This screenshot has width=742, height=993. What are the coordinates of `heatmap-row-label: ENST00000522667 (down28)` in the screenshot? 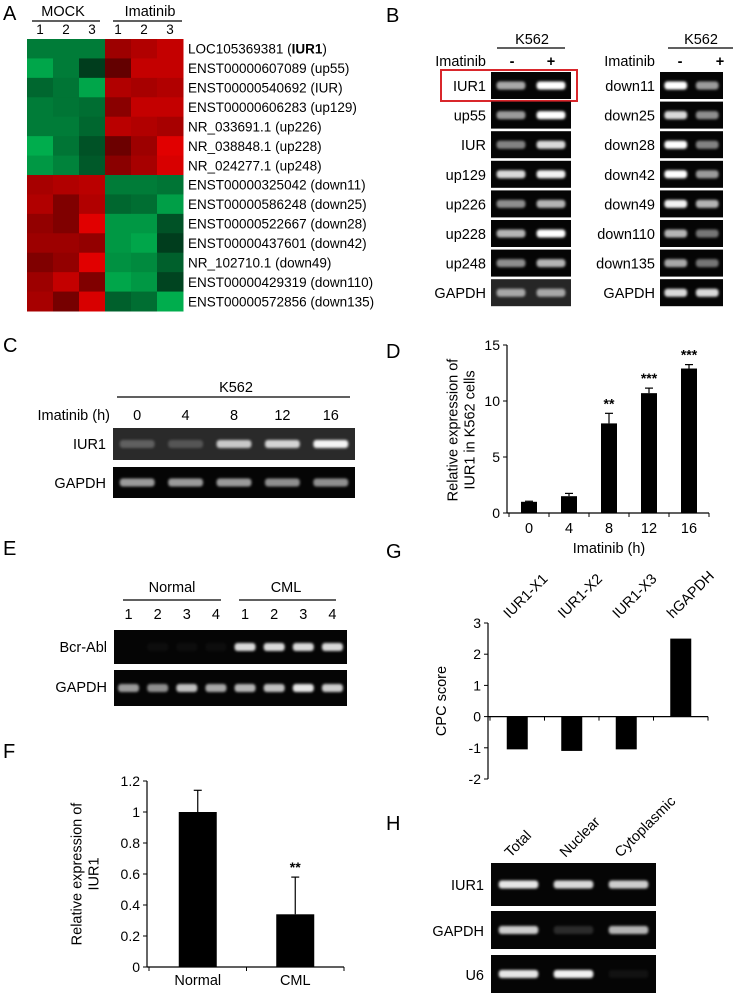 It's located at (277, 224).